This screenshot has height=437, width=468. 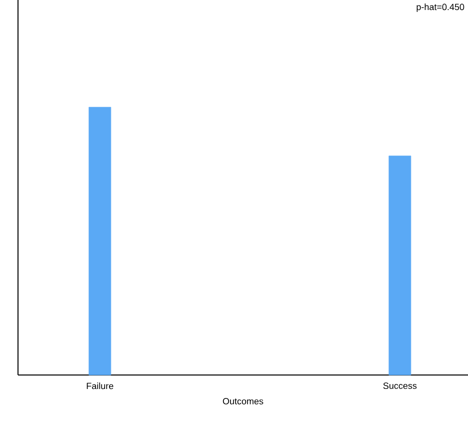 I want to click on x-axis-title: Outcomes, so click(x=243, y=401).